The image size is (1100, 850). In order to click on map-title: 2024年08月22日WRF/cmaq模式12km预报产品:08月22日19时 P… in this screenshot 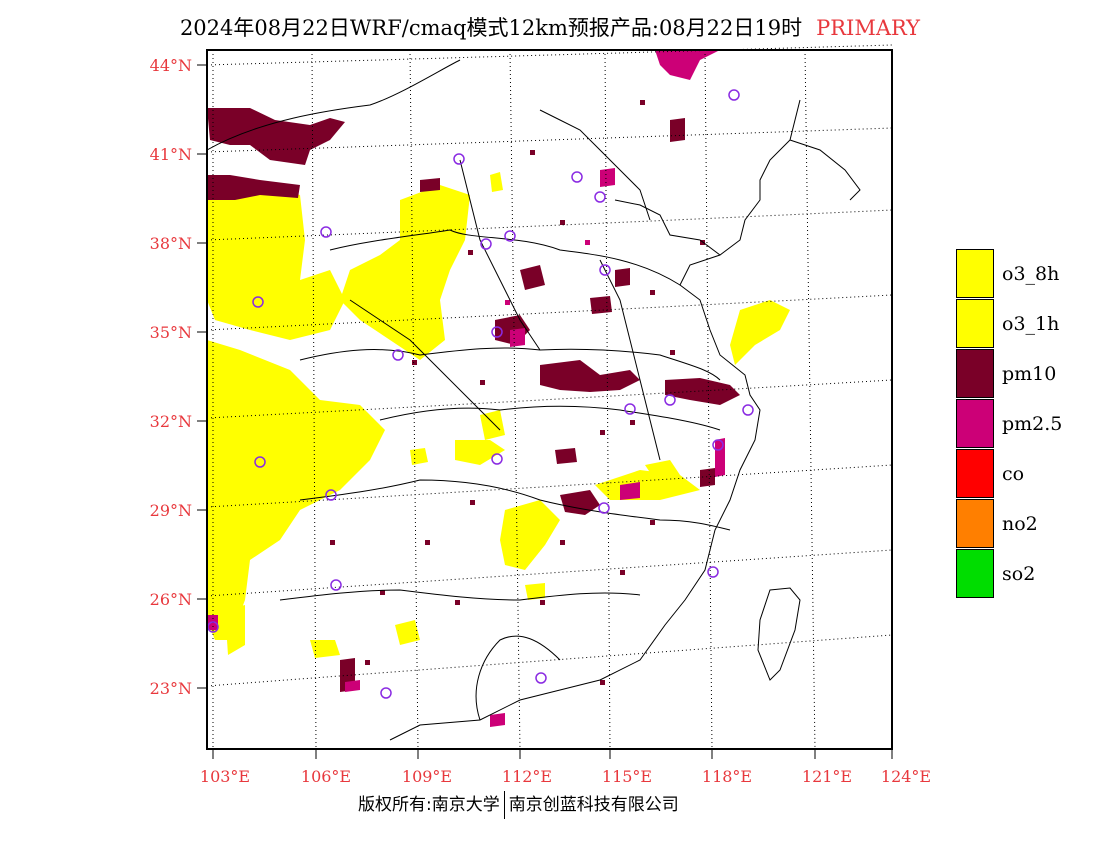, I will do `click(550, 27)`.